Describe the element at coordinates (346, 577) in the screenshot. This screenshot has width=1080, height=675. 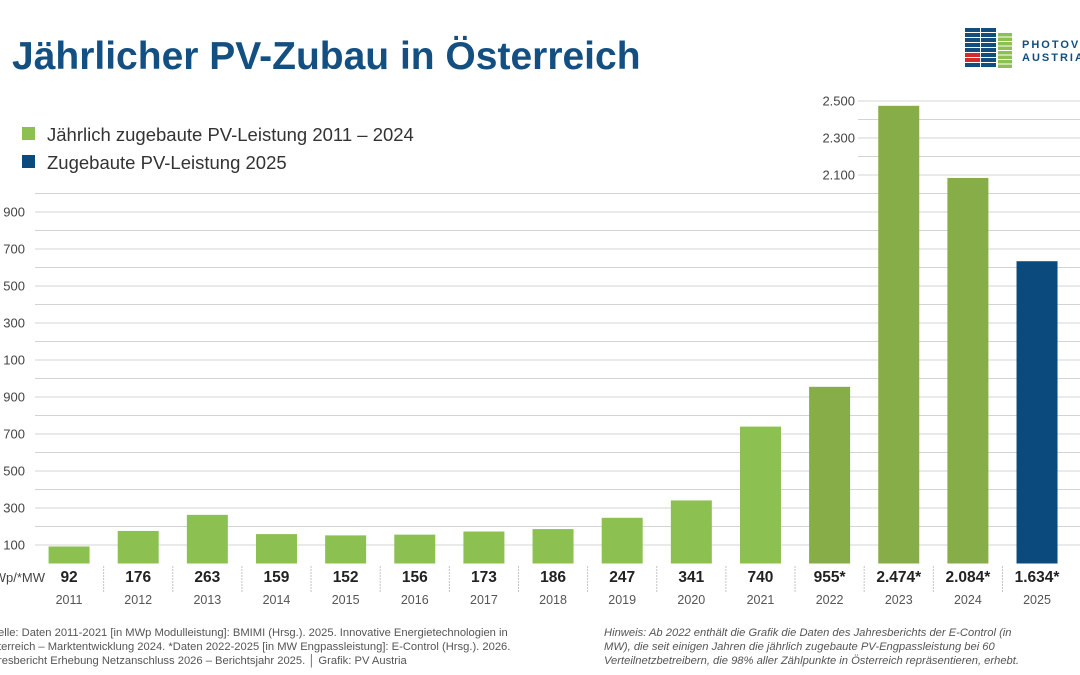
I see `value-label: 152` at that location.